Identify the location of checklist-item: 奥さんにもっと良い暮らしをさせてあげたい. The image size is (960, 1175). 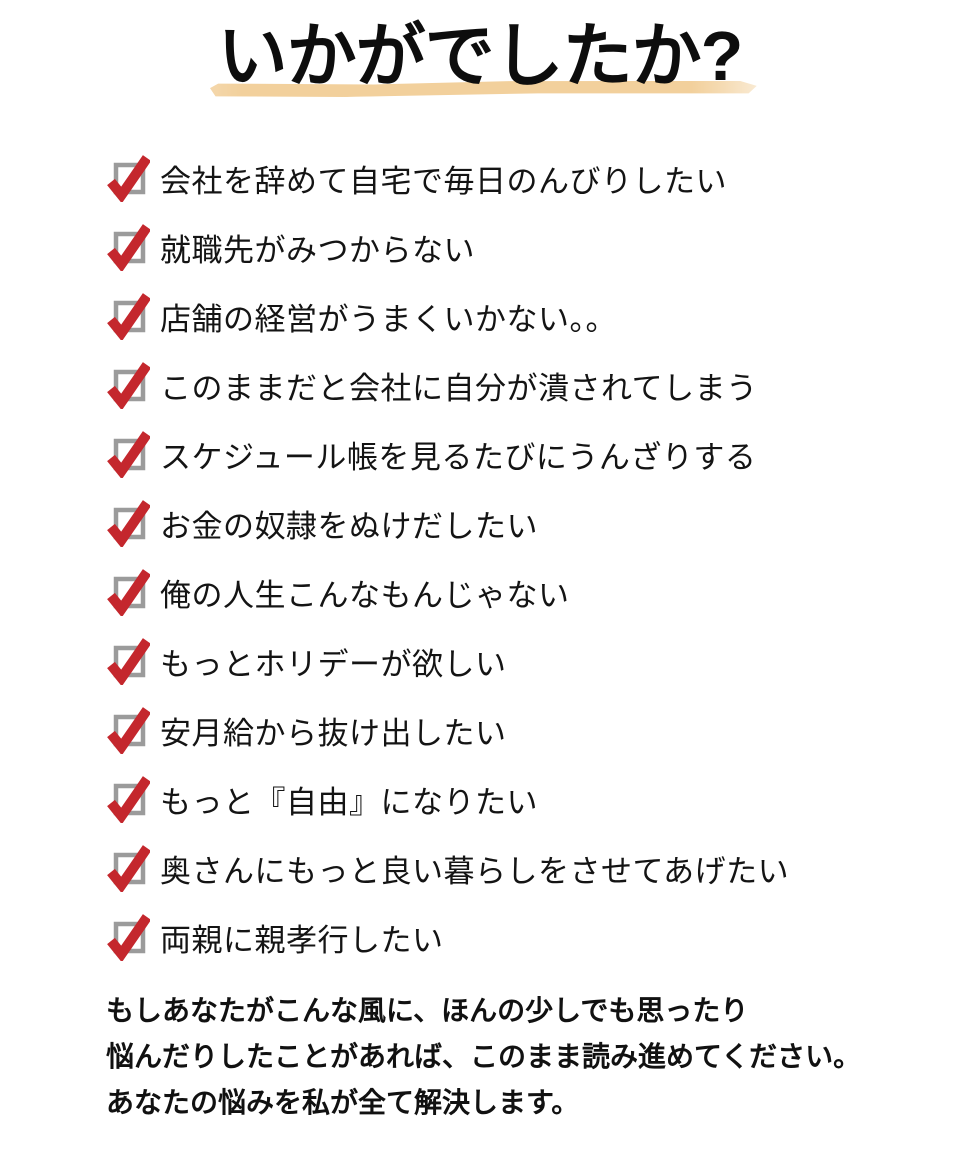
(533, 868).